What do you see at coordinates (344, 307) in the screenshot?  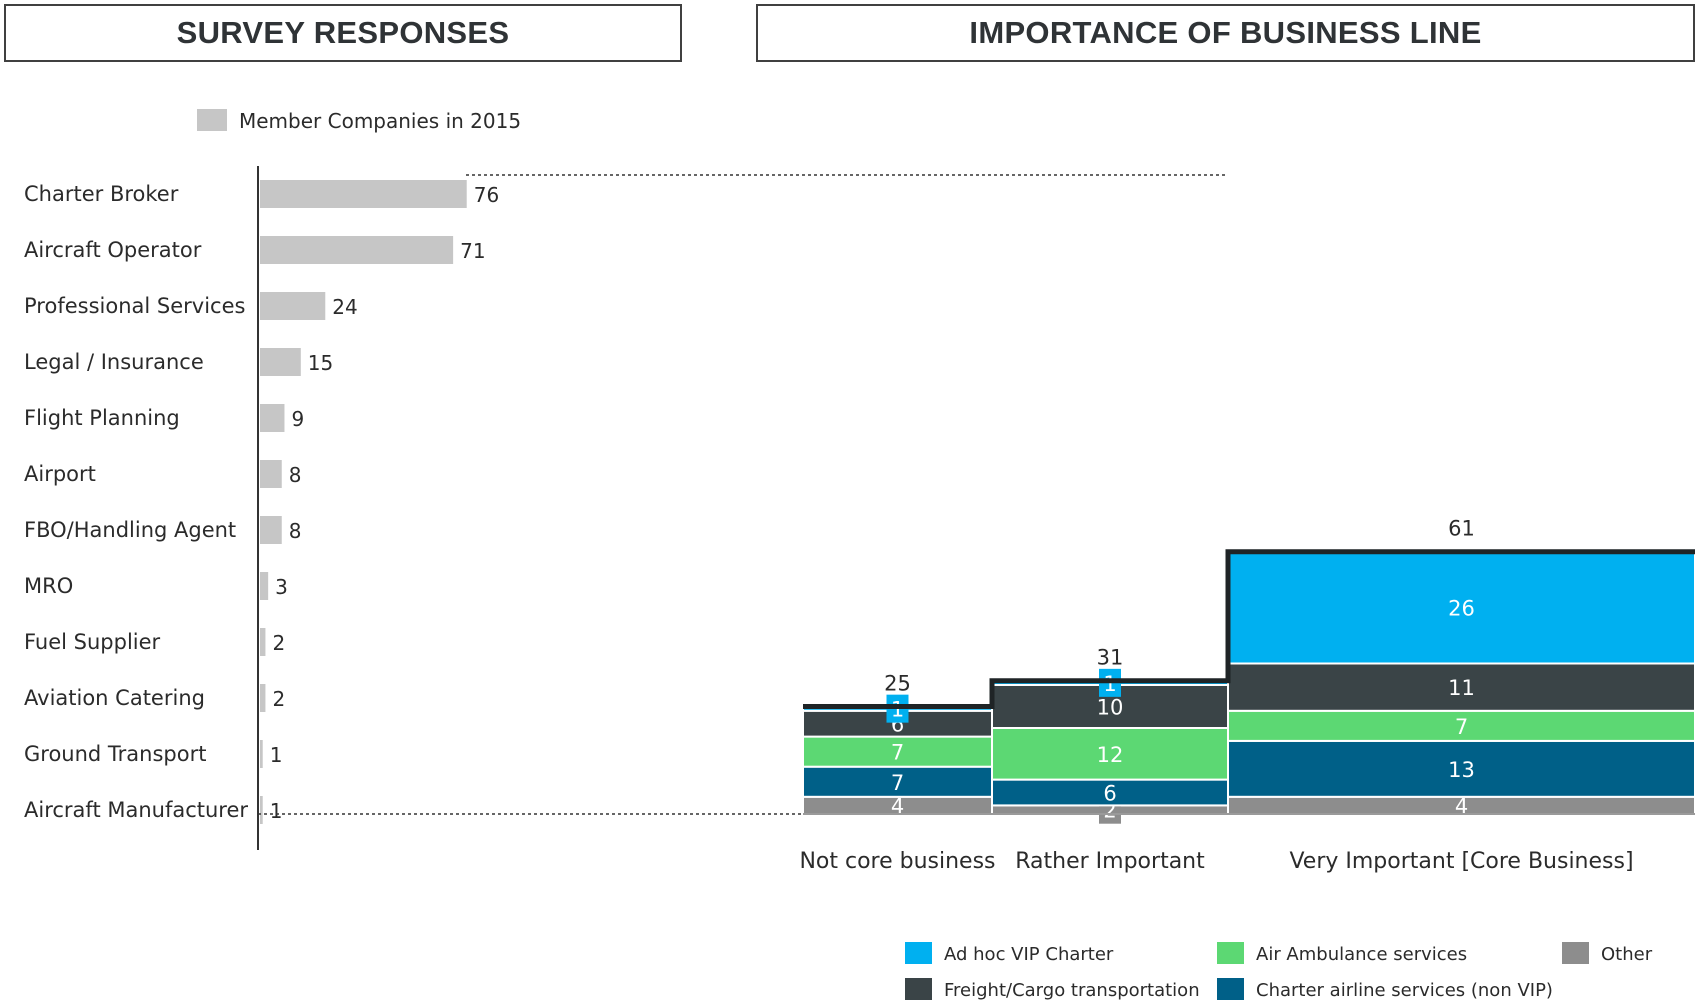 I see `bar-value-label: 24` at bounding box center [344, 307].